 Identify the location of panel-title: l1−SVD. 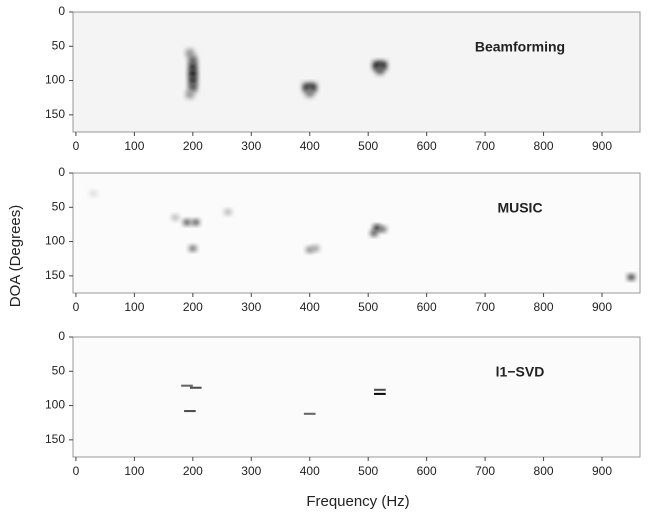
(520, 372).